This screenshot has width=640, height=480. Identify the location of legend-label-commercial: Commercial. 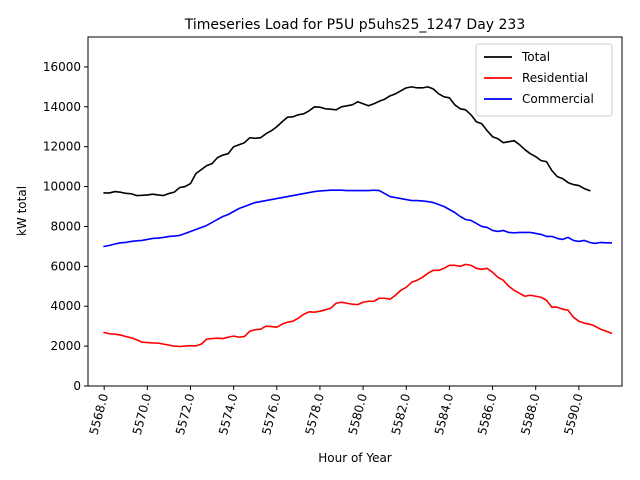
(558, 99).